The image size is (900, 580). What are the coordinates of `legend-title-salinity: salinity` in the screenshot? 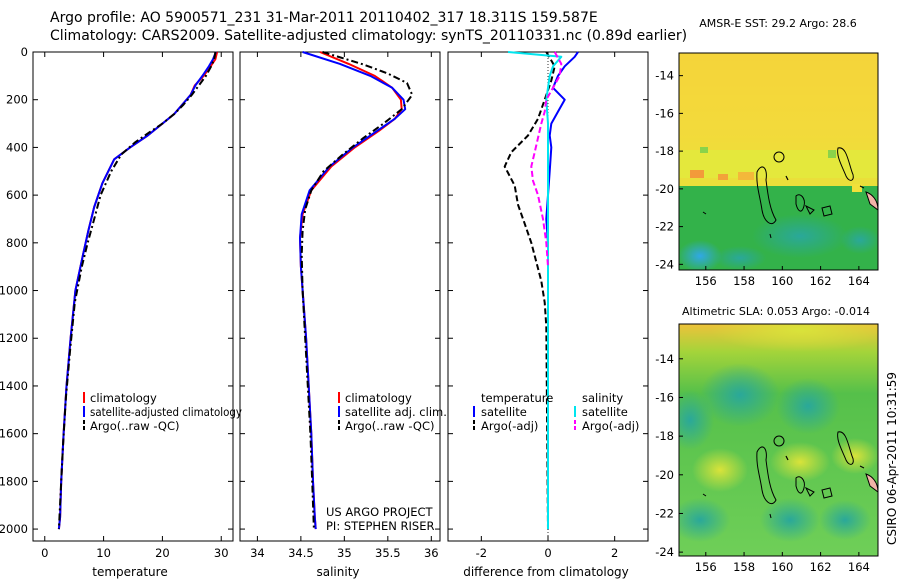 It's located at (602, 398).